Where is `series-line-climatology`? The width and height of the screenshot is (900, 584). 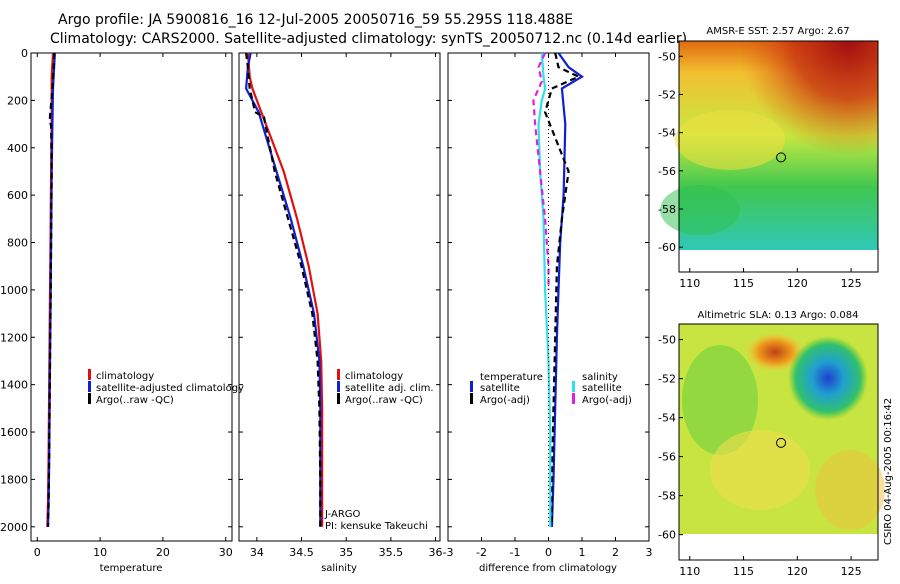
series-line-climatology is located at coordinates (285, 289).